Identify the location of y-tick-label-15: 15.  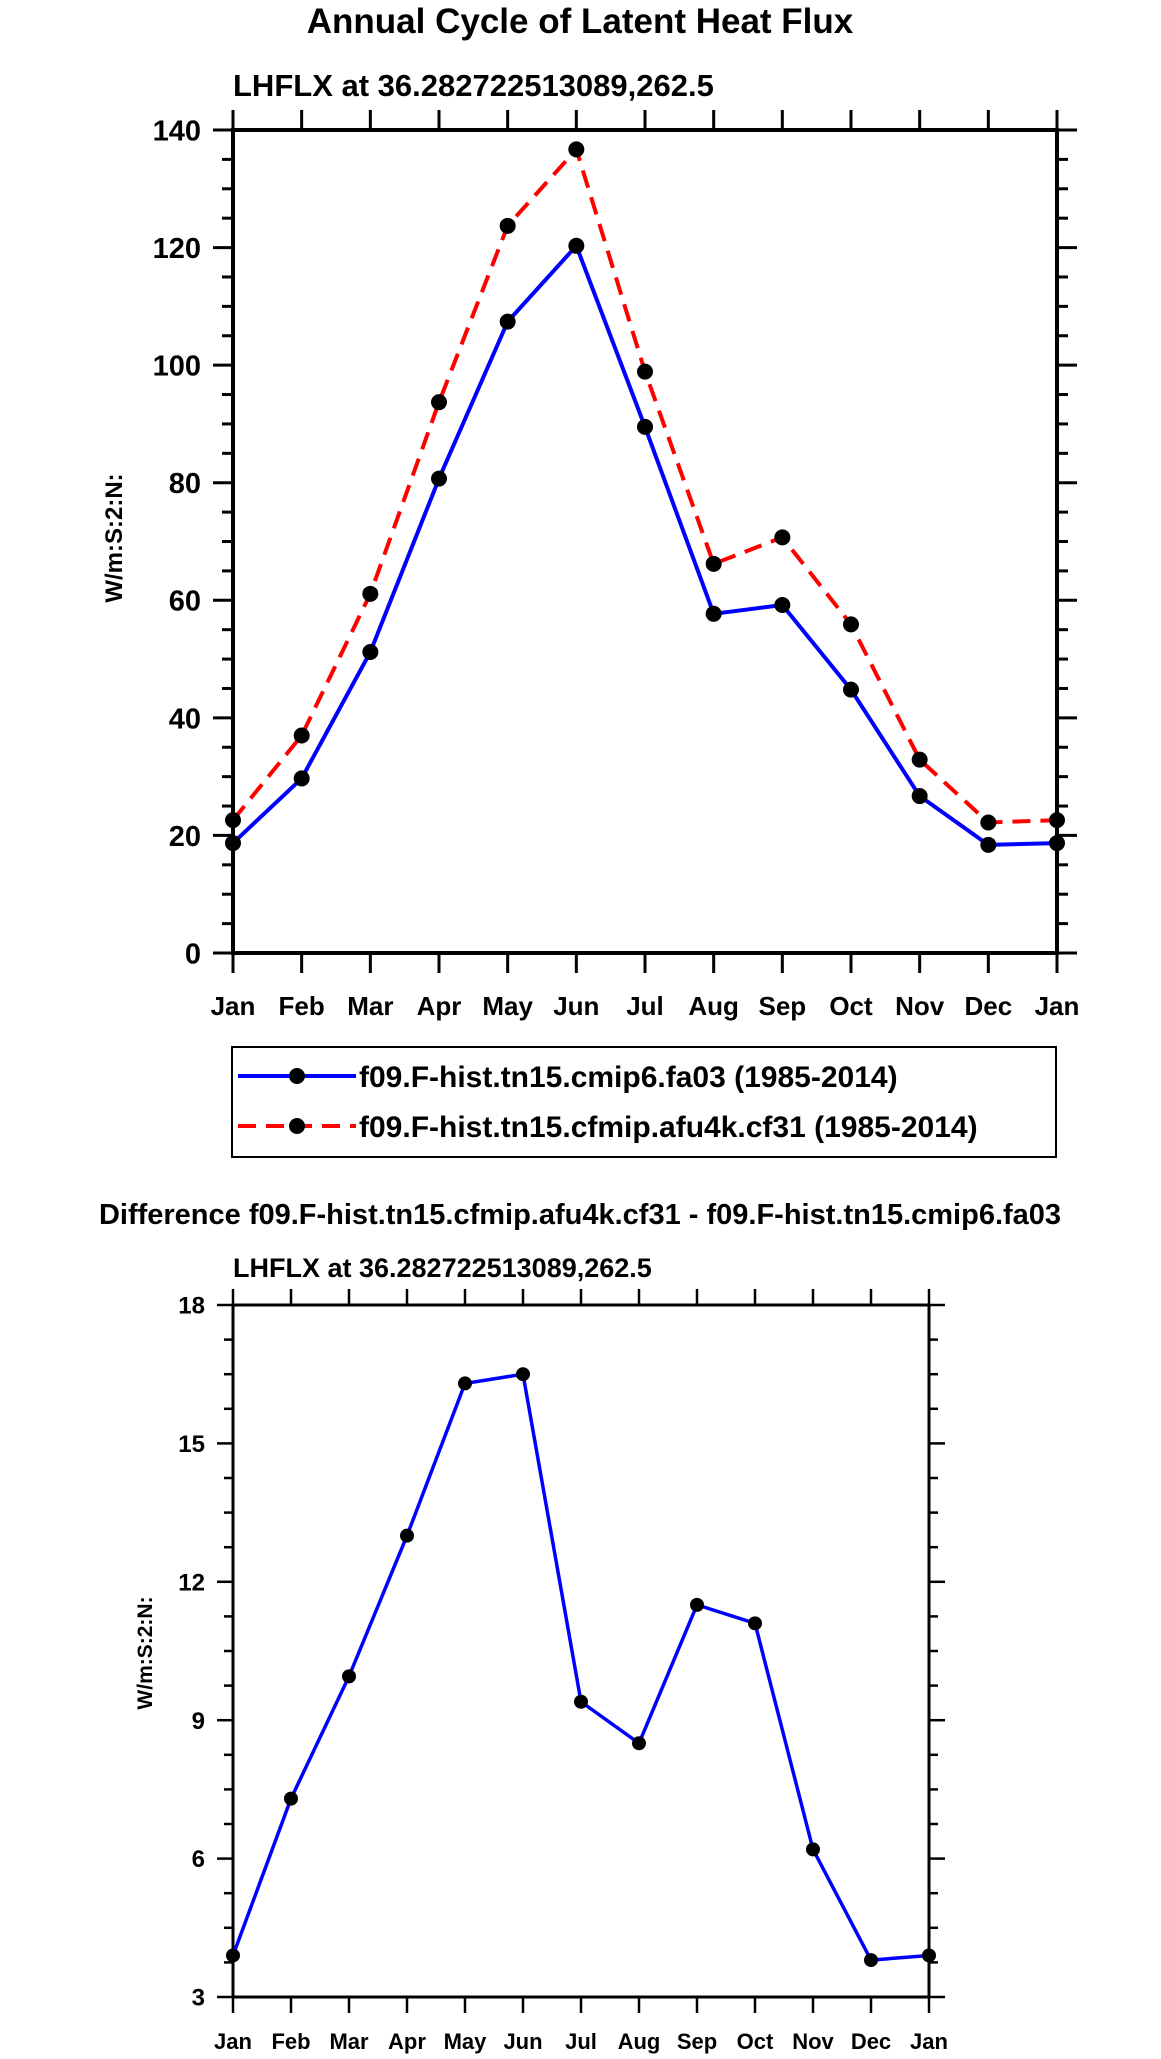
(191, 1444).